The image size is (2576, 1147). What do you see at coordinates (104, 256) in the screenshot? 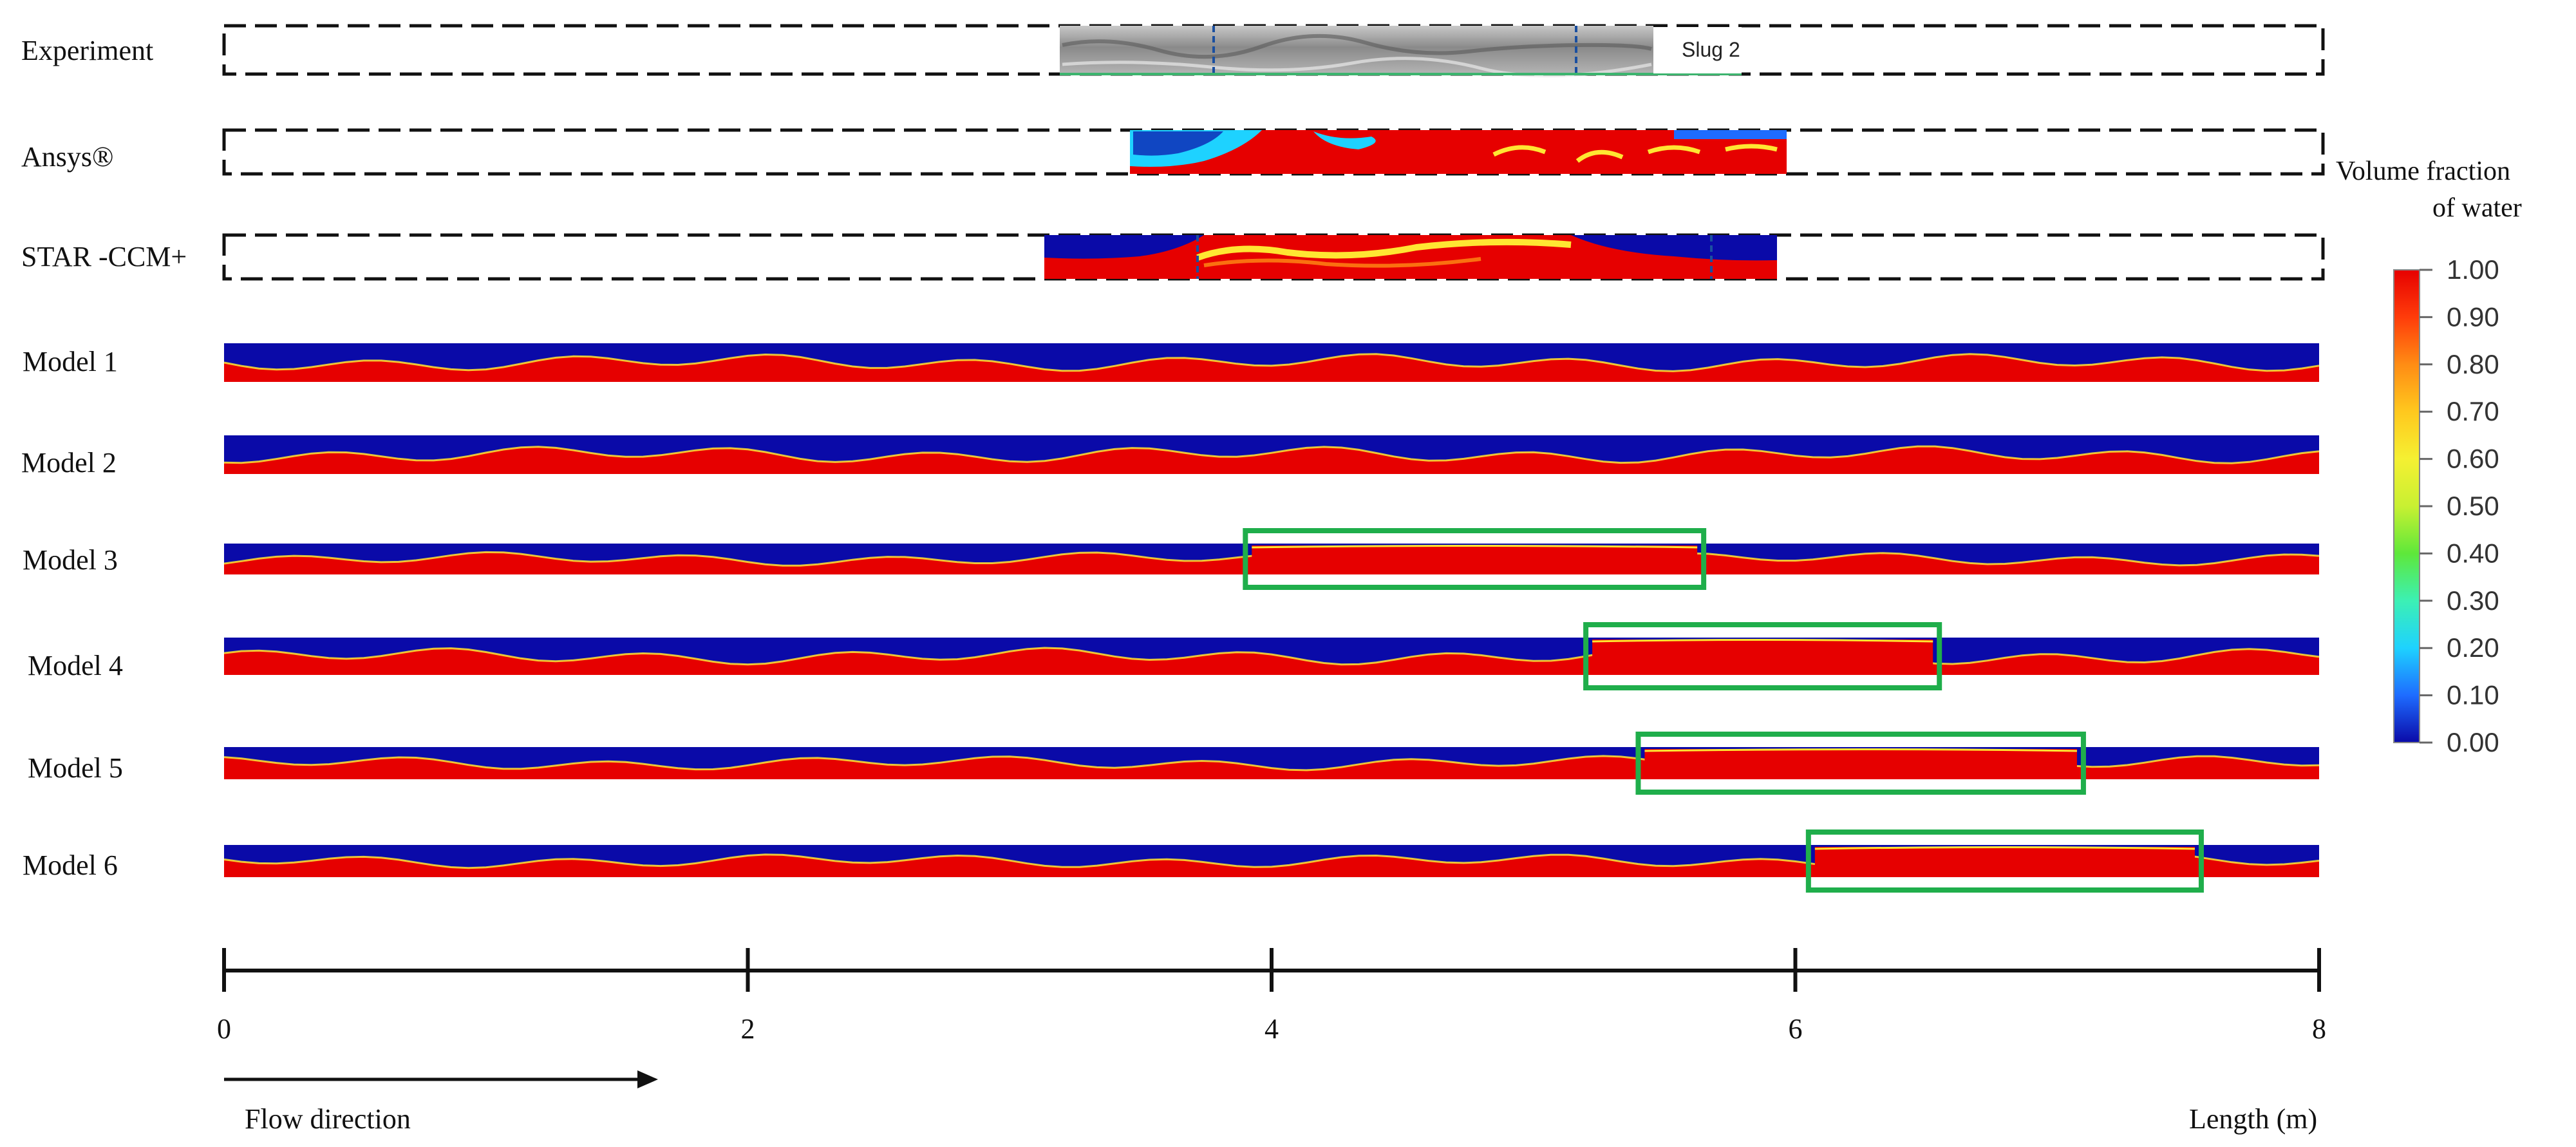
I see `row-label-starccm: STAR -CCM+` at bounding box center [104, 256].